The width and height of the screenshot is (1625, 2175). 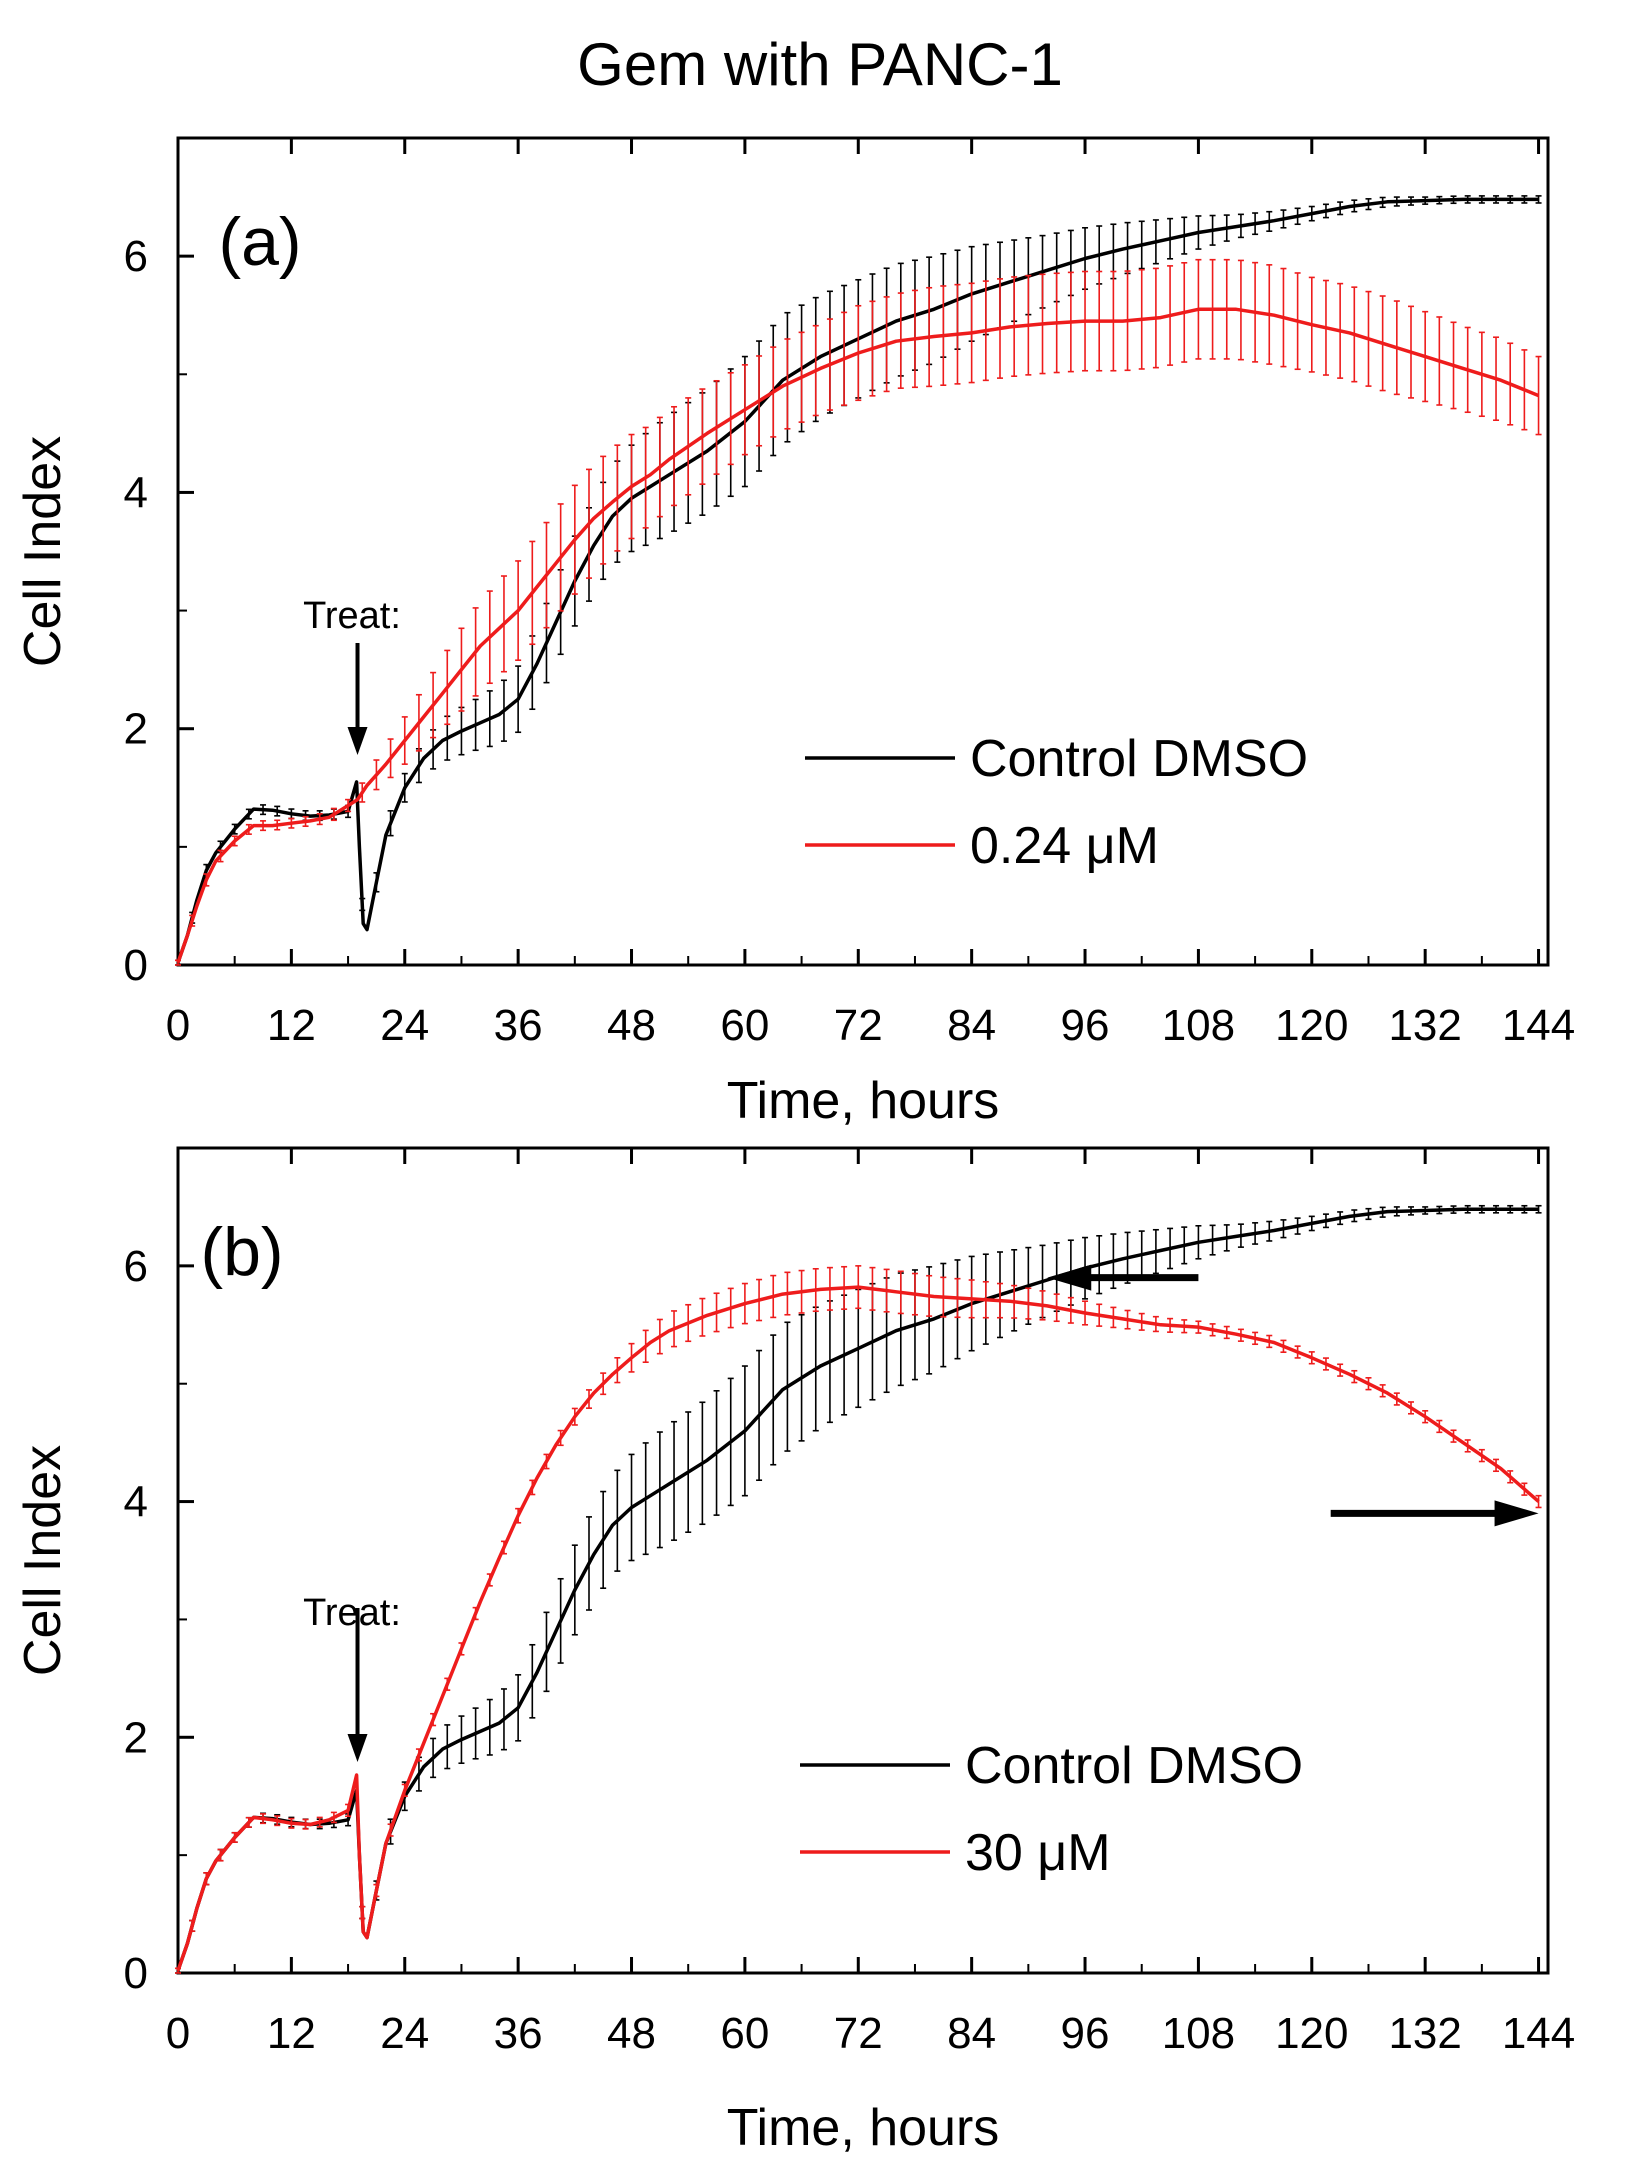 What do you see at coordinates (241, 1252) in the screenshot?
I see `panel-label: (b)` at bounding box center [241, 1252].